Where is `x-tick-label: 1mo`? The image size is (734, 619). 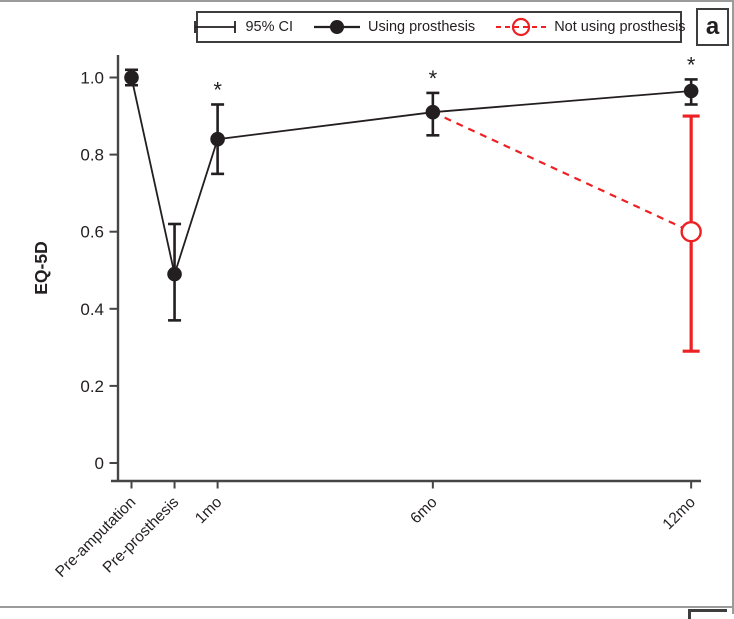 x-tick-label: 1mo is located at coordinates (208, 510).